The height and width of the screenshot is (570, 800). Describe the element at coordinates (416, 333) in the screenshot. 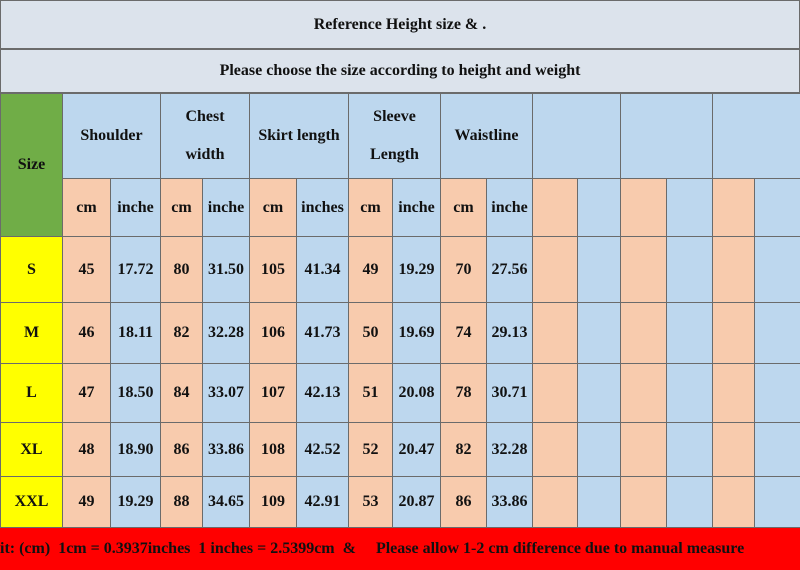

I see `table-cell: 19.69` at that location.